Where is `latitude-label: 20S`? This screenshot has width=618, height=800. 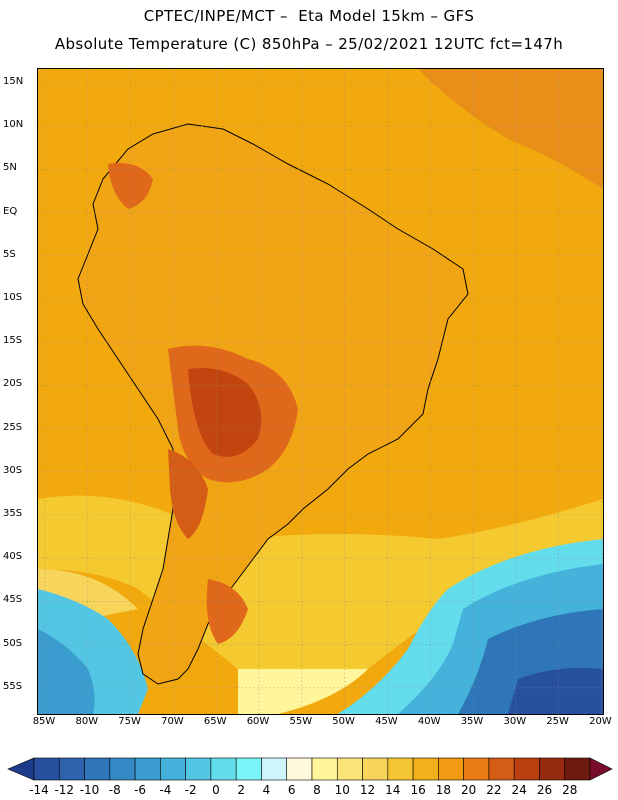
latitude-label: 20S is located at coordinates (13, 384).